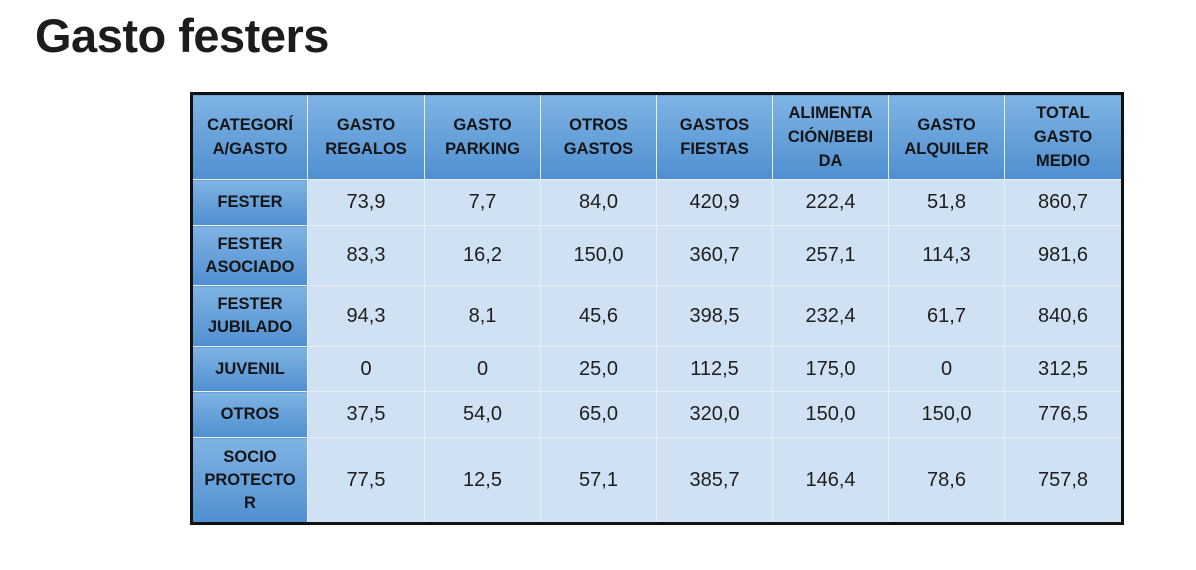 The image size is (1196, 570). What do you see at coordinates (1063, 316) in the screenshot?
I see `value-cell: 840,6` at bounding box center [1063, 316].